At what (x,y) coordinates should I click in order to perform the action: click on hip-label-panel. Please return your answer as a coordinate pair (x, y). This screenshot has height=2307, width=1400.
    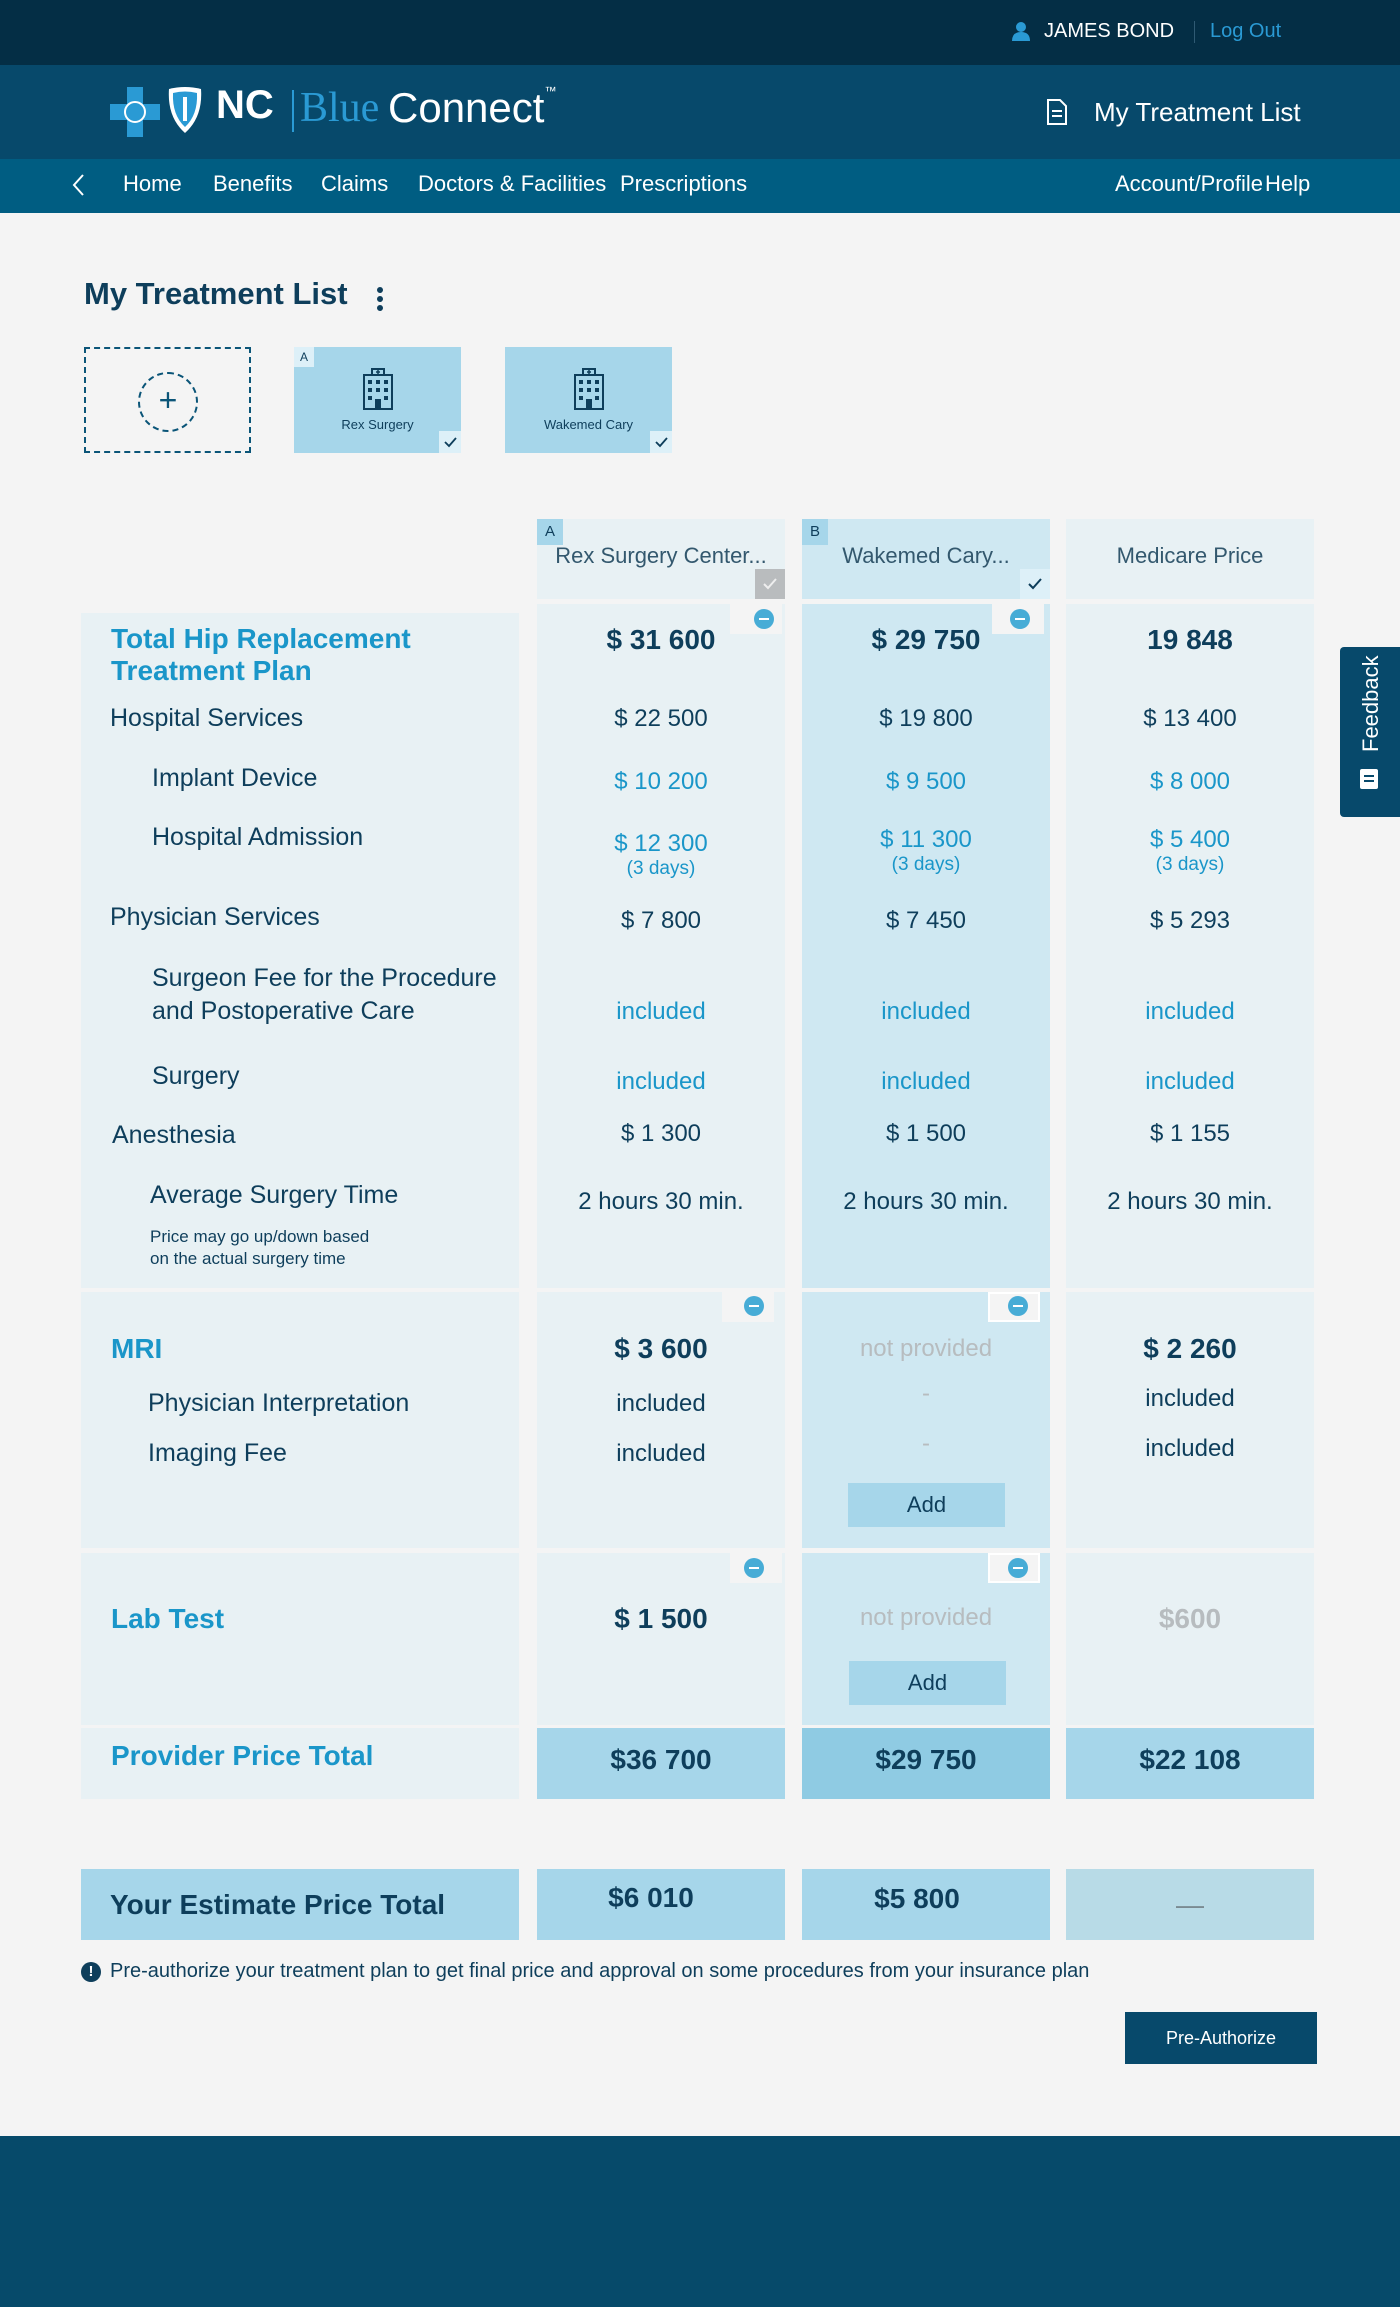
    Looking at the image, I should click on (300, 950).